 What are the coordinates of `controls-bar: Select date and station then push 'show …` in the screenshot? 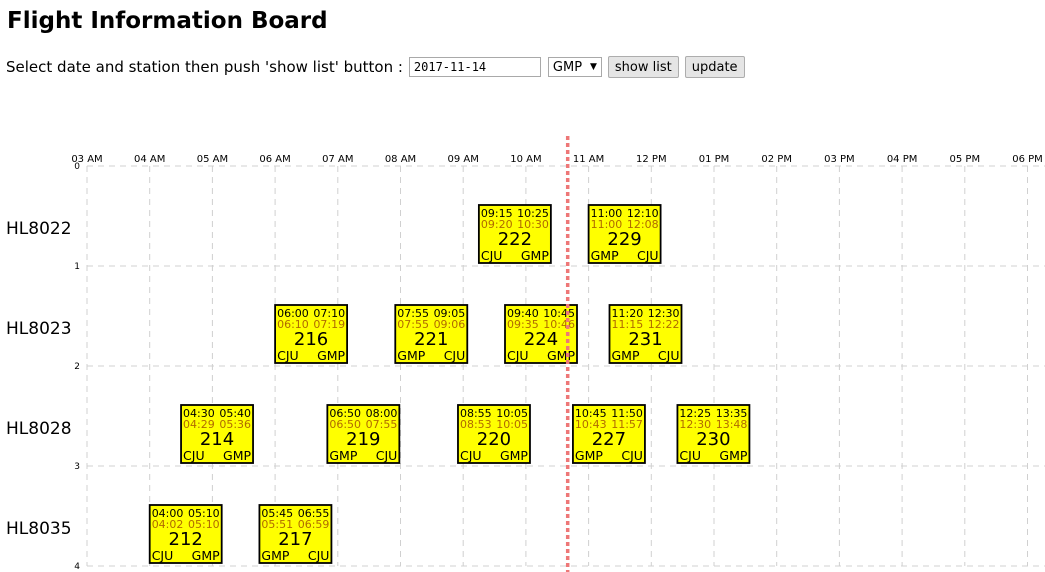 It's located at (375, 67).